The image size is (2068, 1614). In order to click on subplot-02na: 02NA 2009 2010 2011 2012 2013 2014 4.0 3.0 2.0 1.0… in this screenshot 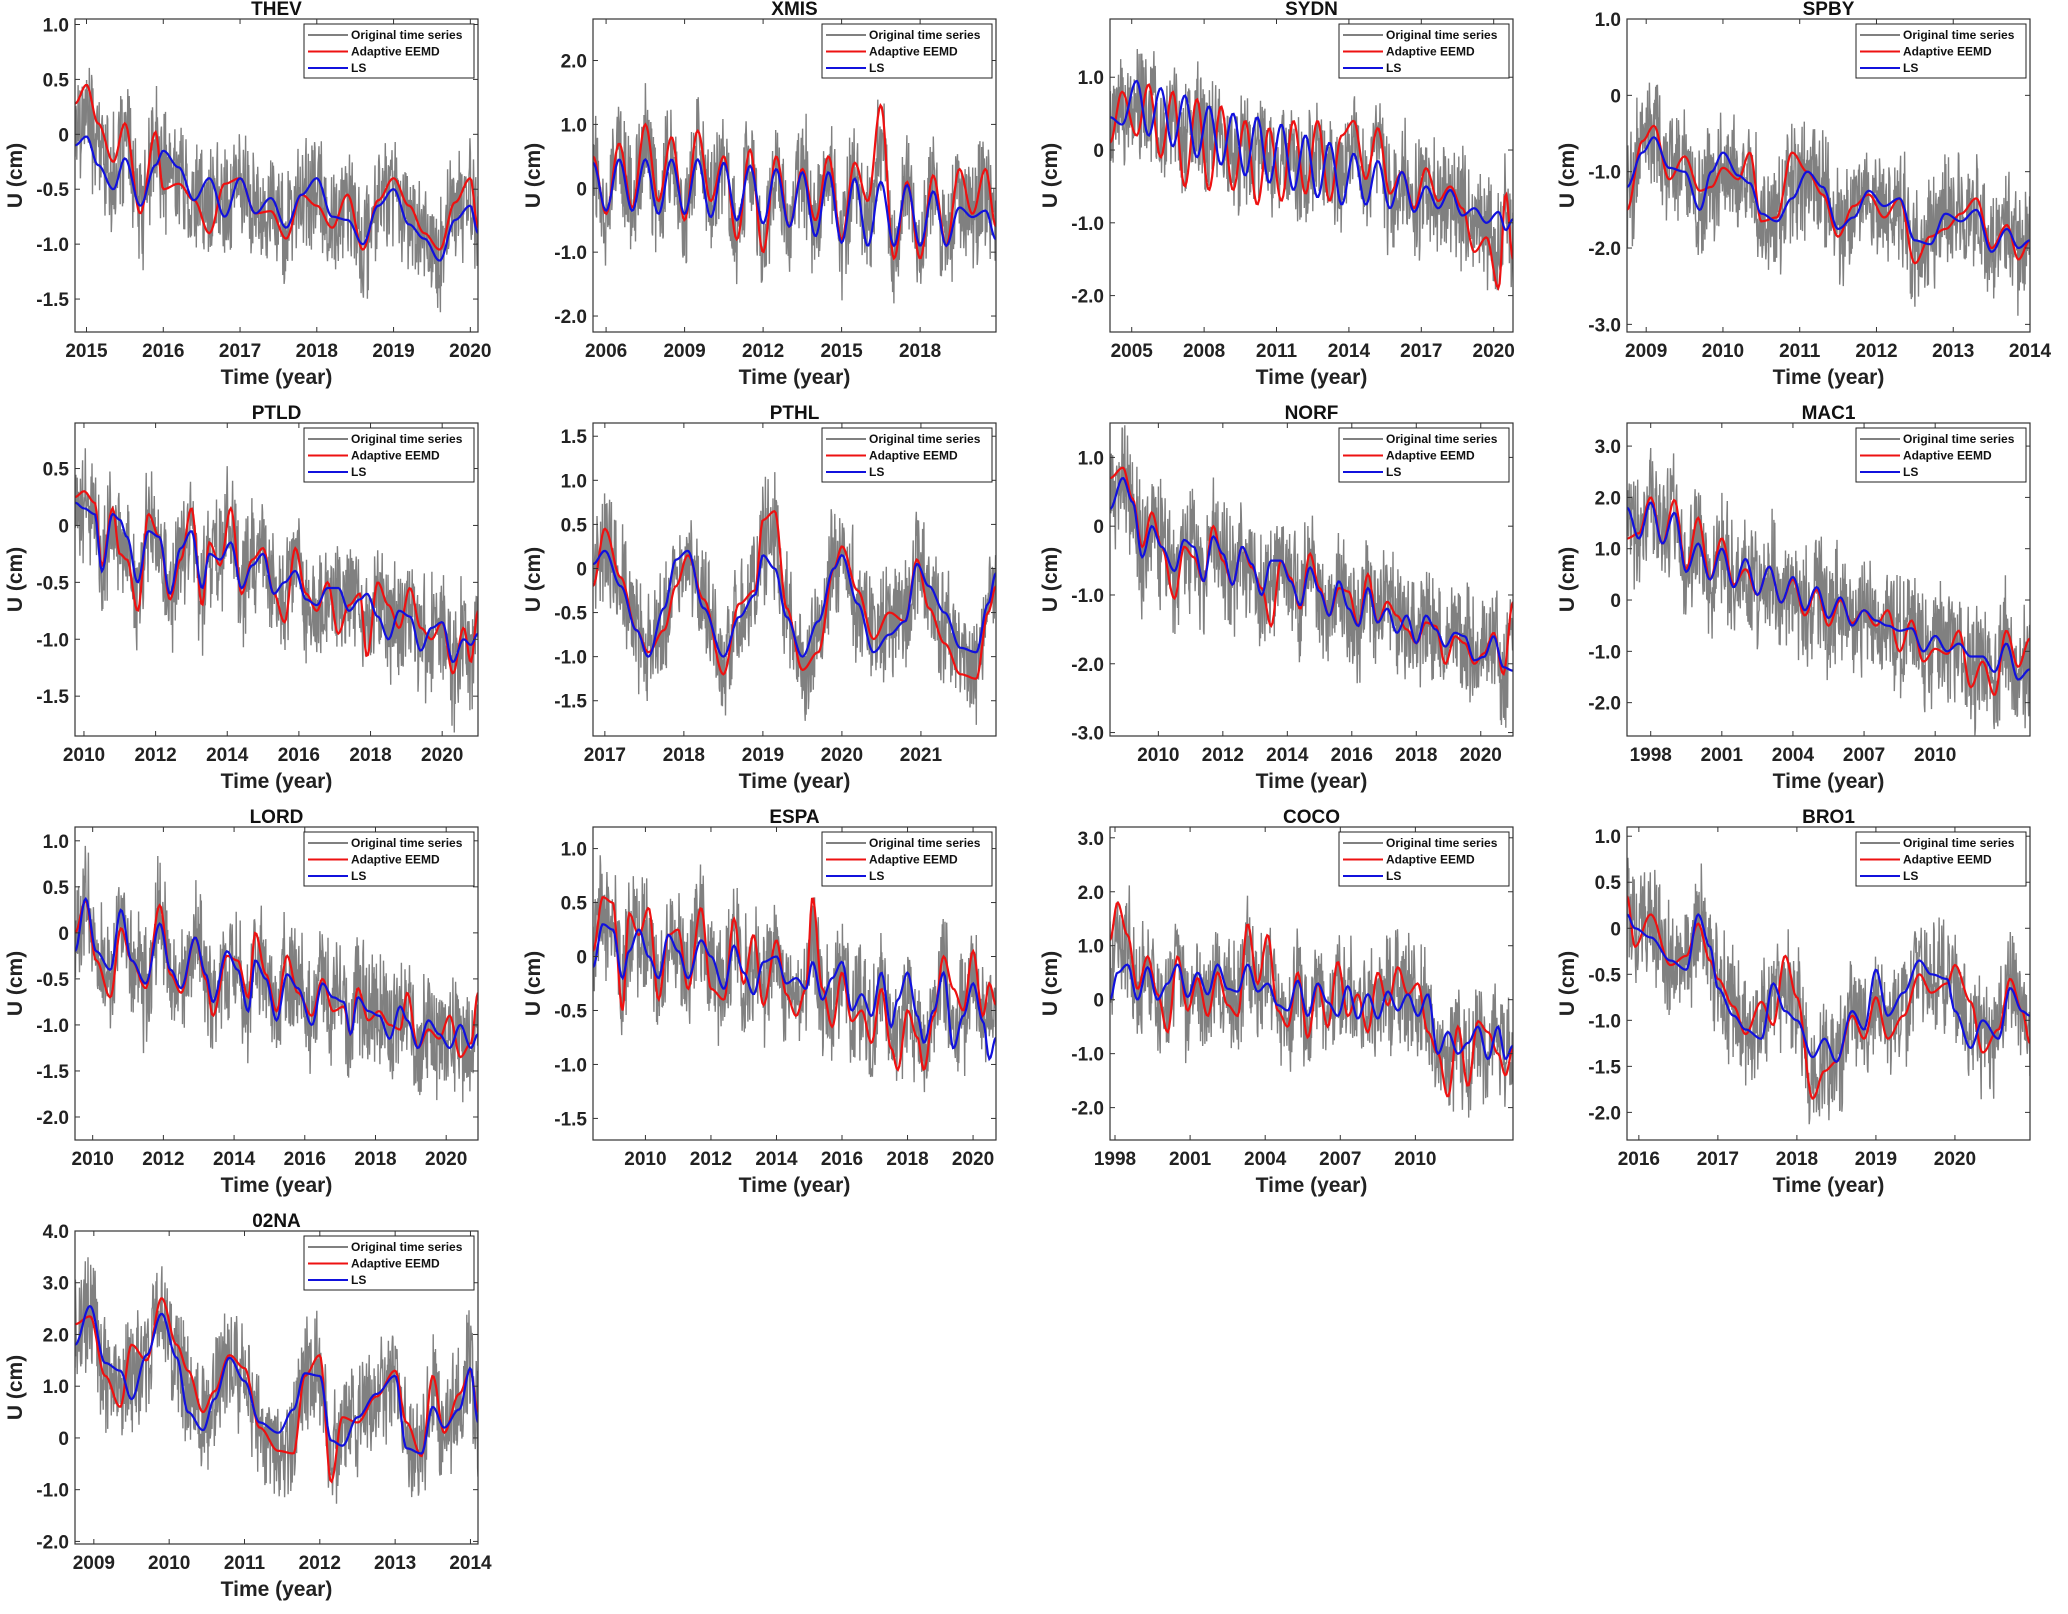, I will do `click(258, 1412)`.